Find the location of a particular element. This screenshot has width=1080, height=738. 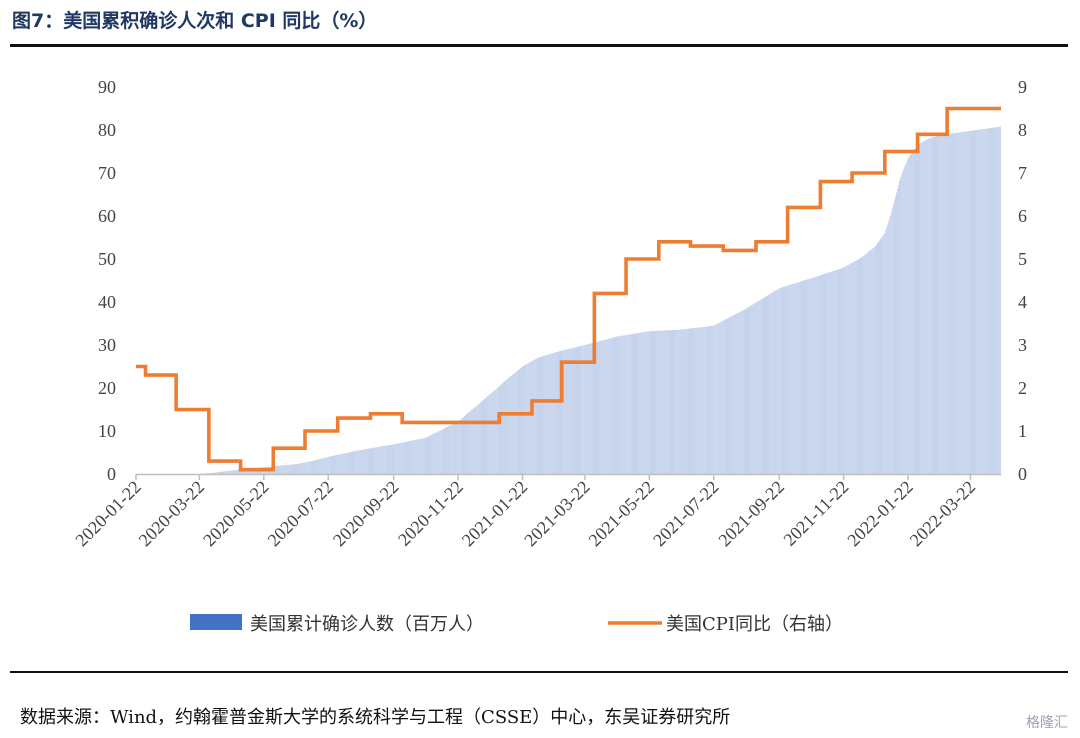

right-y-tick-label: 2 is located at coordinates (1022, 388).